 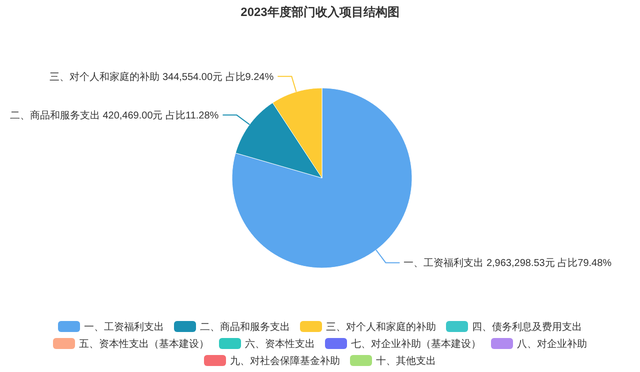 What do you see at coordinates (124, 327) in the screenshot?
I see `legend-label: 一、工资福利支出` at bounding box center [124, 327].